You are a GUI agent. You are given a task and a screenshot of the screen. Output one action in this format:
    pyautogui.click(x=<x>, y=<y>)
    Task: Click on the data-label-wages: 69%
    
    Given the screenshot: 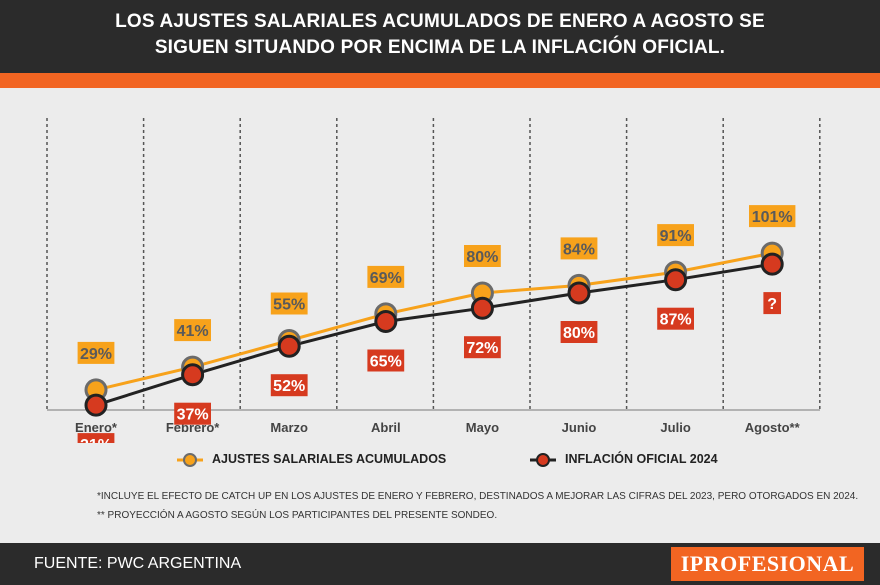 What is the action you would take?
    pyautogui.click(x=386, y=276)
    